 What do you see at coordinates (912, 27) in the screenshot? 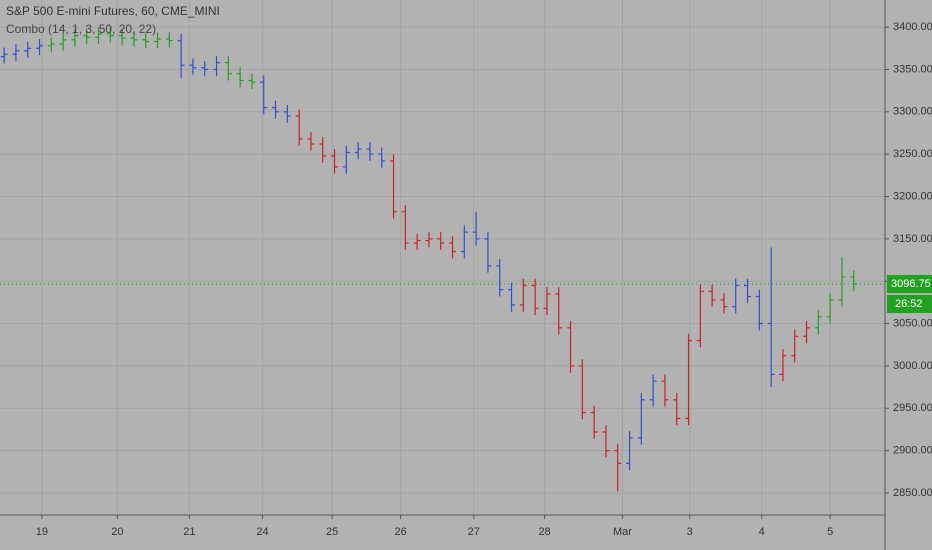
I see `y-tick-label: 3400.00` at bounding box center [912, 27].